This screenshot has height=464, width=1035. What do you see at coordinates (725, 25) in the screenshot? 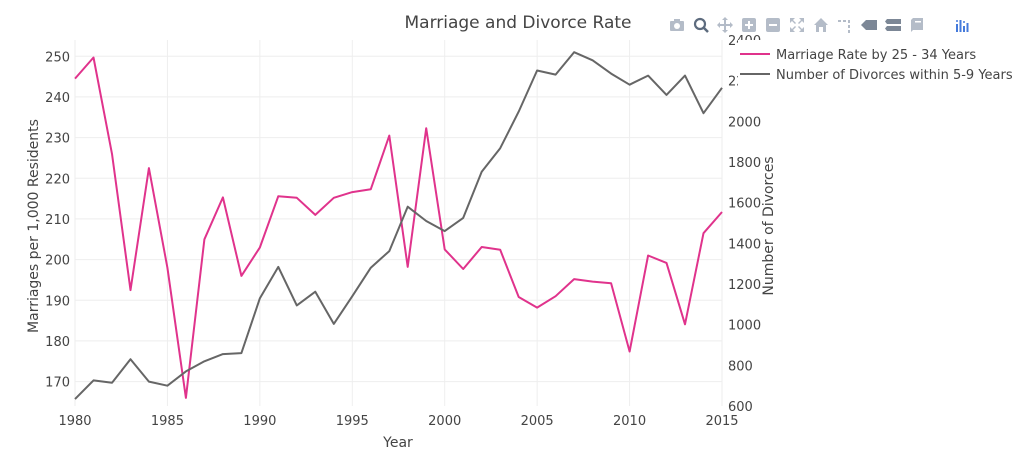
I see `pan-icon` at bounding box center [725, 25].